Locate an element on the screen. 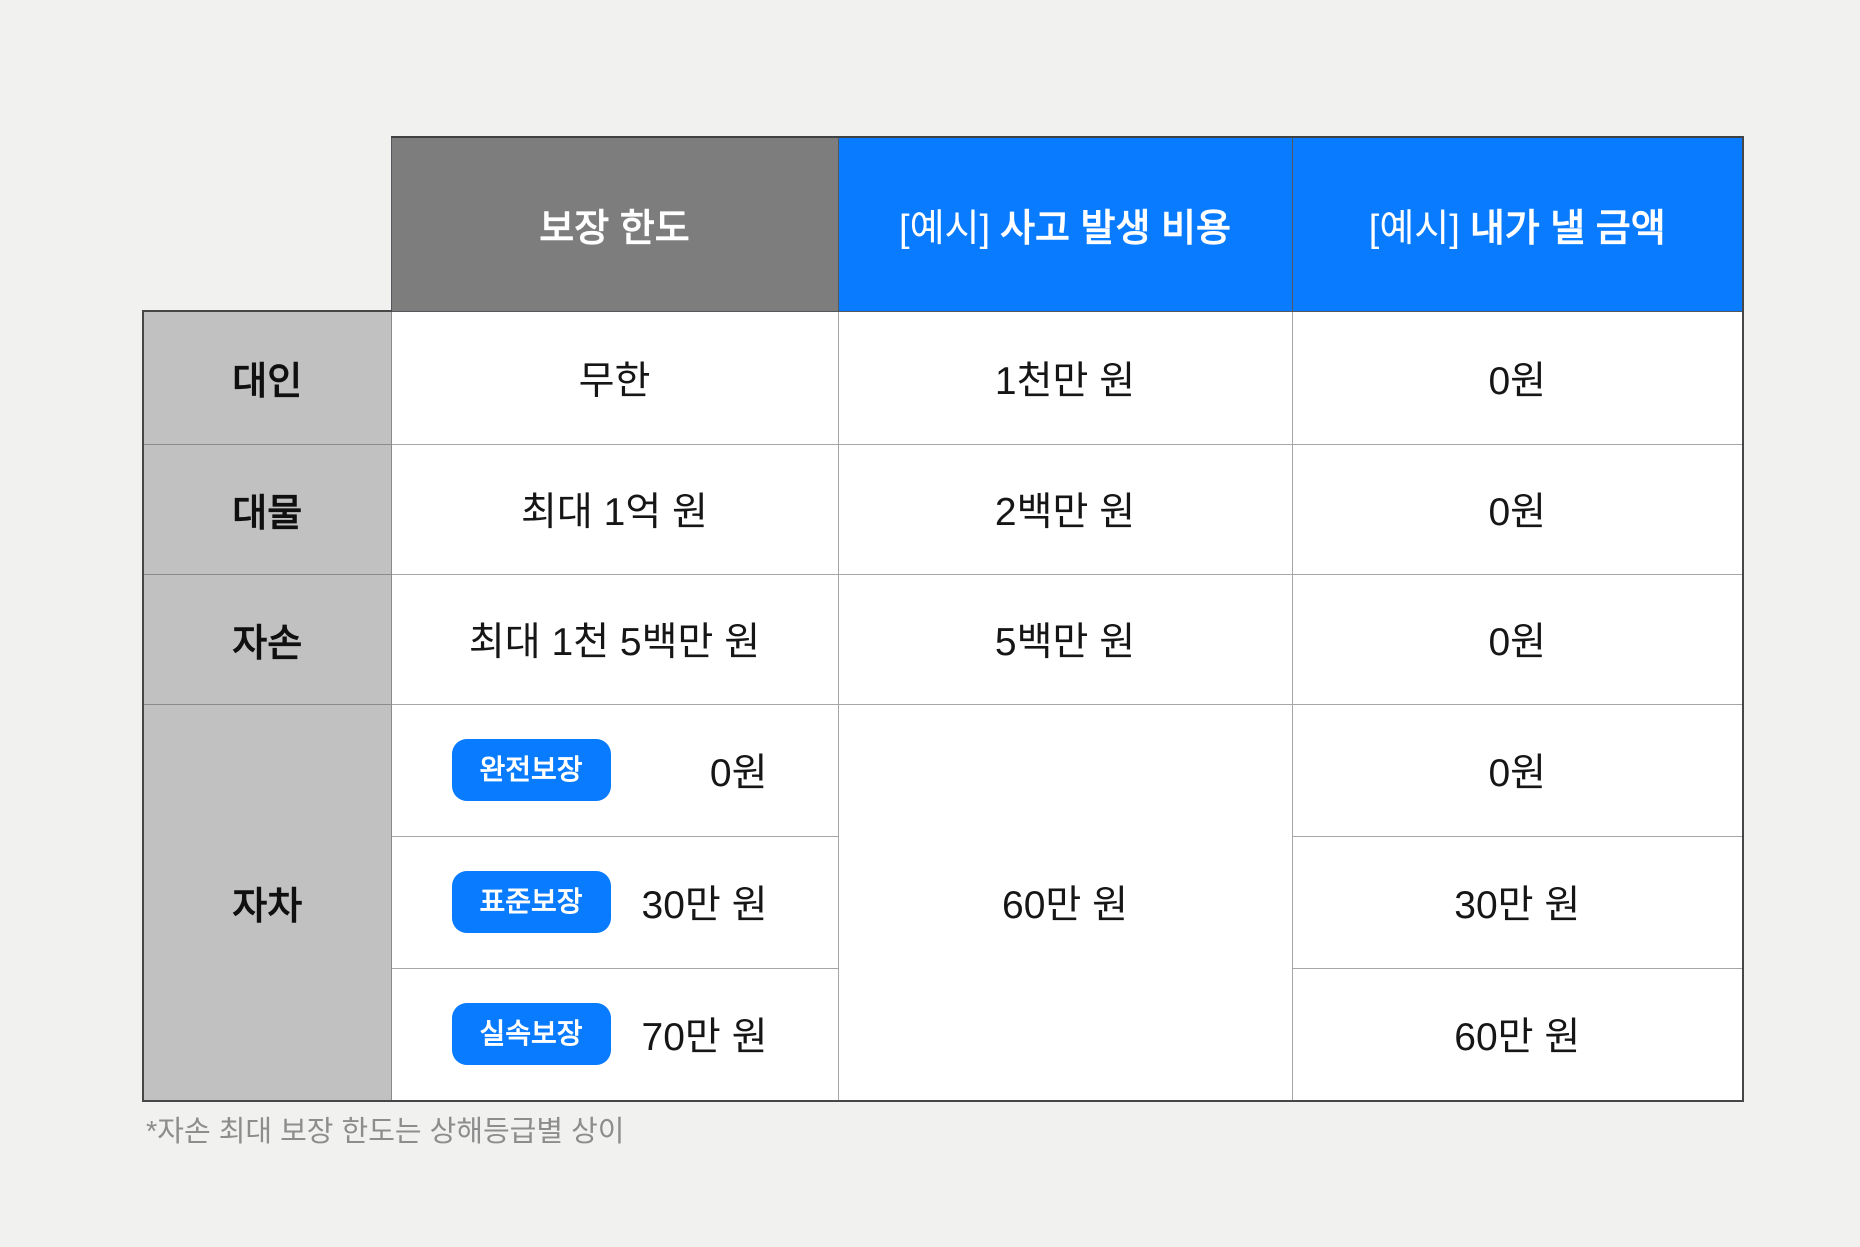 The height and width of the screenshot is (1247, 1860). cell-daein-accident-cost: 1천만 원 is located at coordinates (1065, 377).